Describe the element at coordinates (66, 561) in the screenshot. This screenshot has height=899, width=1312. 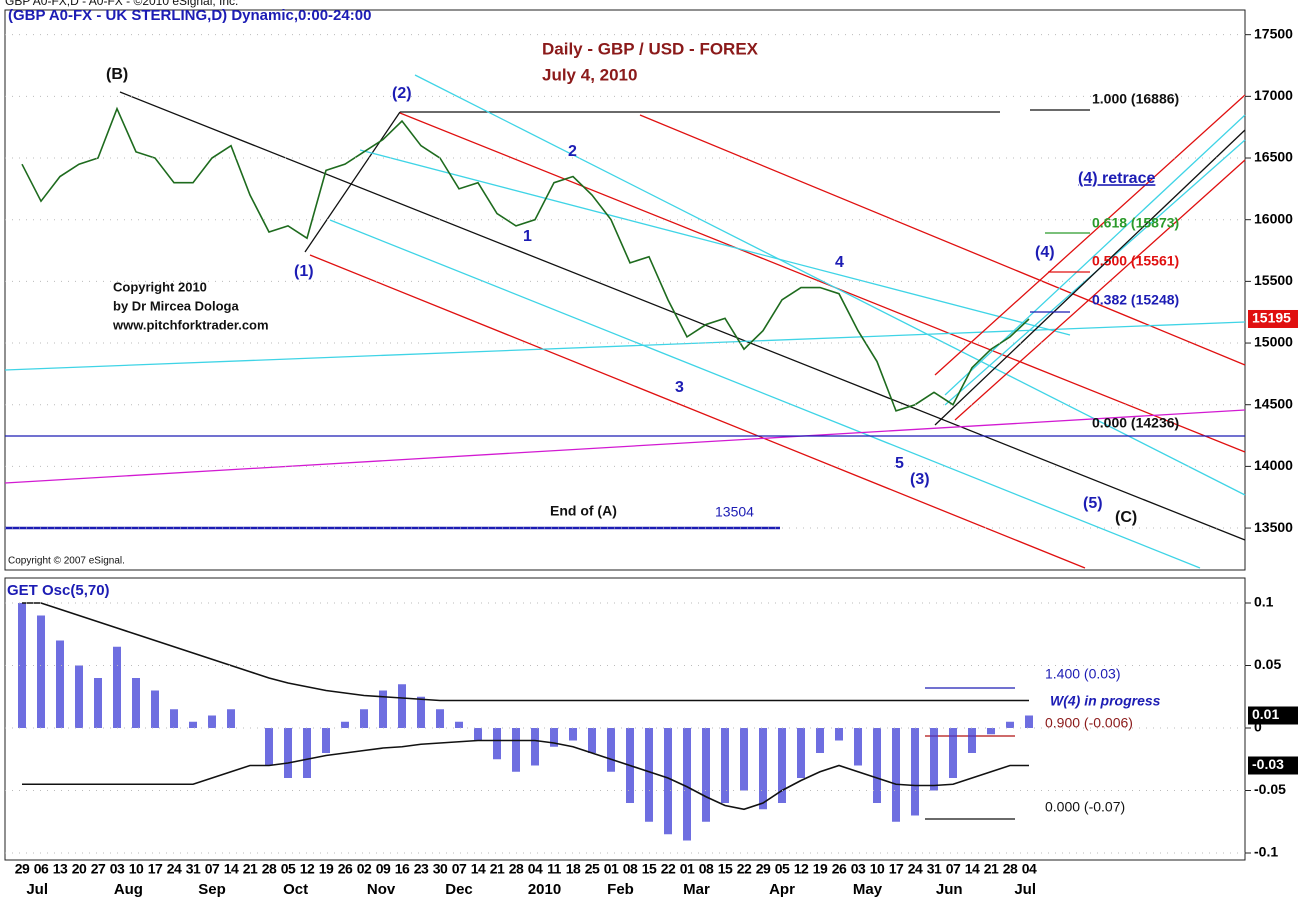
I see `copyright: Copyright © 2007 eSignal.` at that location.